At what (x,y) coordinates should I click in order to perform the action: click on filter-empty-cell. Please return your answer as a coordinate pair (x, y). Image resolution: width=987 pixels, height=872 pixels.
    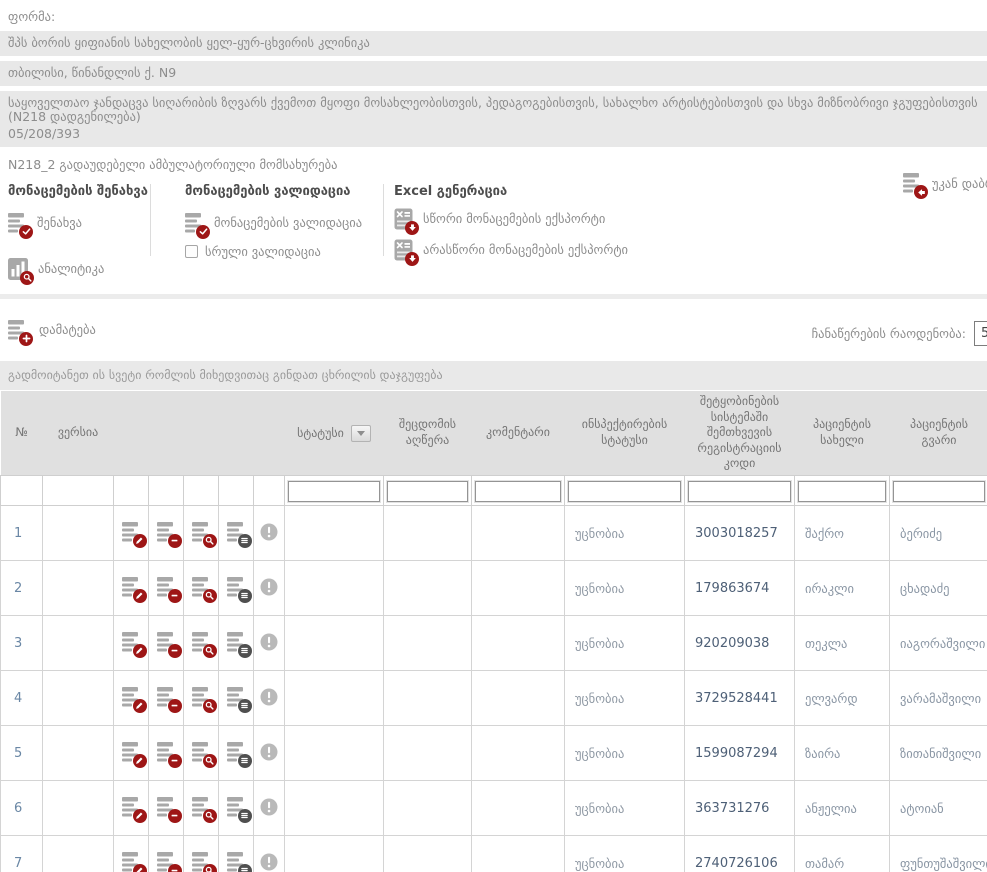
    Looking at the image, I should click on (269, 491).